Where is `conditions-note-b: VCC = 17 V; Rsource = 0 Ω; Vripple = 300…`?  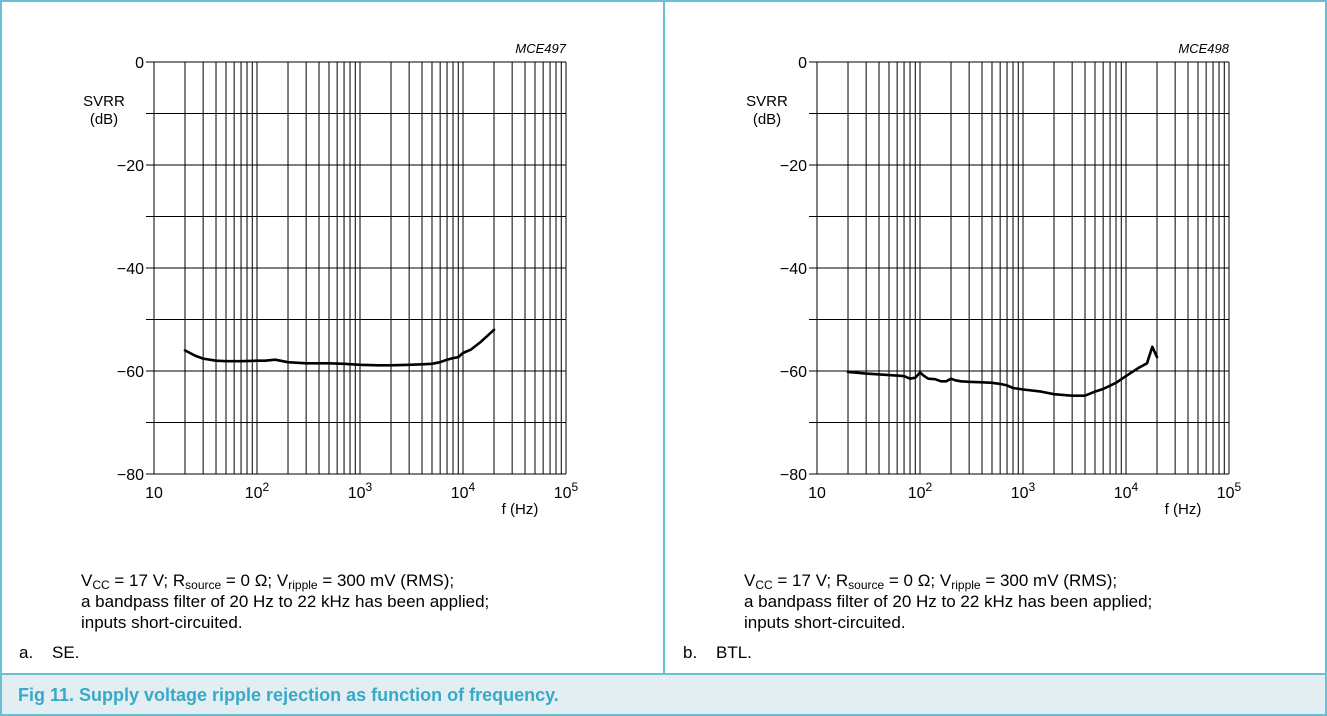 conditions-note-b: VCC = 17 V; Rsource = 0 Ω; Vripple = 300… is located at coordinates (948, 601).